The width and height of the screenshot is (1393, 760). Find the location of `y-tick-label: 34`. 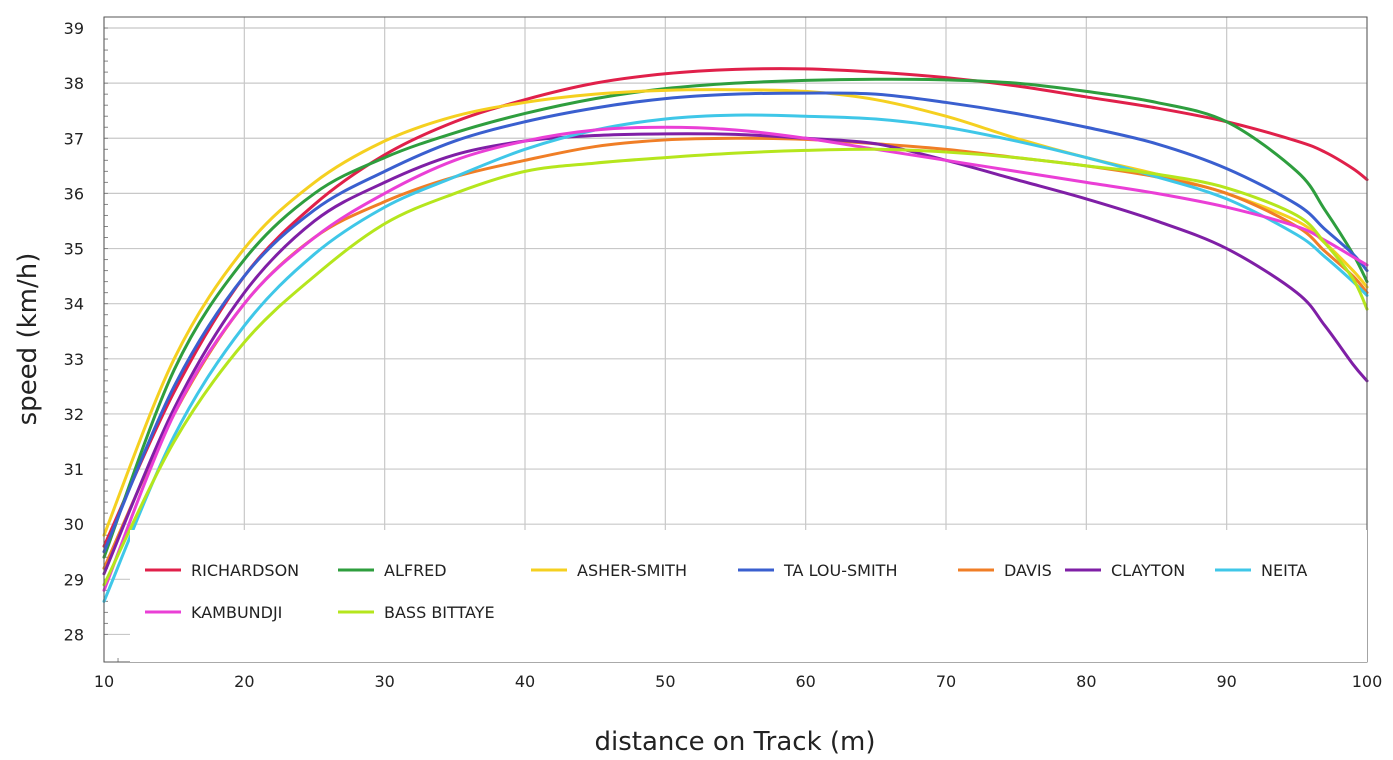

y-tick-label: 34 is located at coordinates (74, 304).